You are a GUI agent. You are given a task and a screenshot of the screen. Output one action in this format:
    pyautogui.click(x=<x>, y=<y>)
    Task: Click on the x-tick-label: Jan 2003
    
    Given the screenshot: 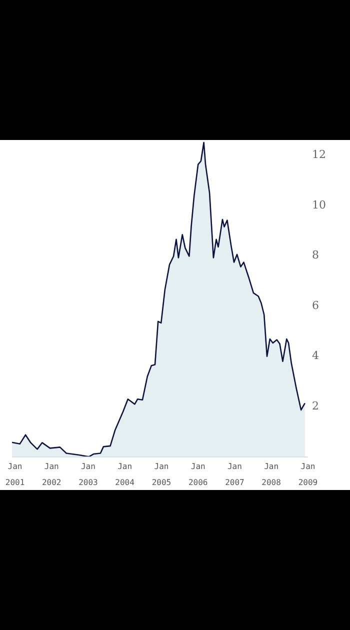 What is the action you would take?
    pyautogui.click(x=88, y=474)
    